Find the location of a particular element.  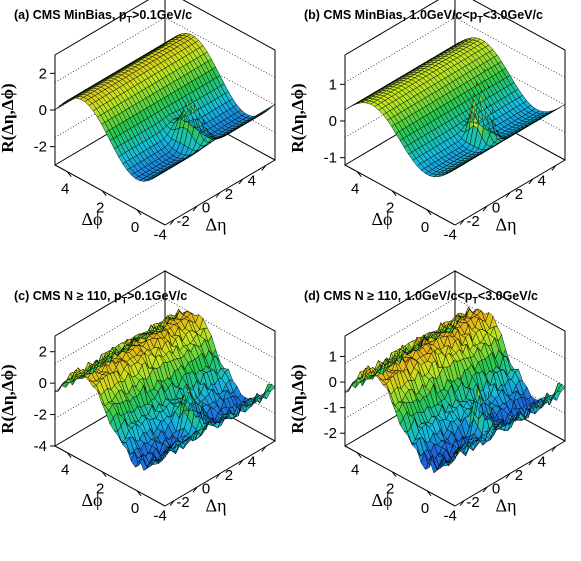

z-tick-label: -4 is located at coordinates (40, 446).